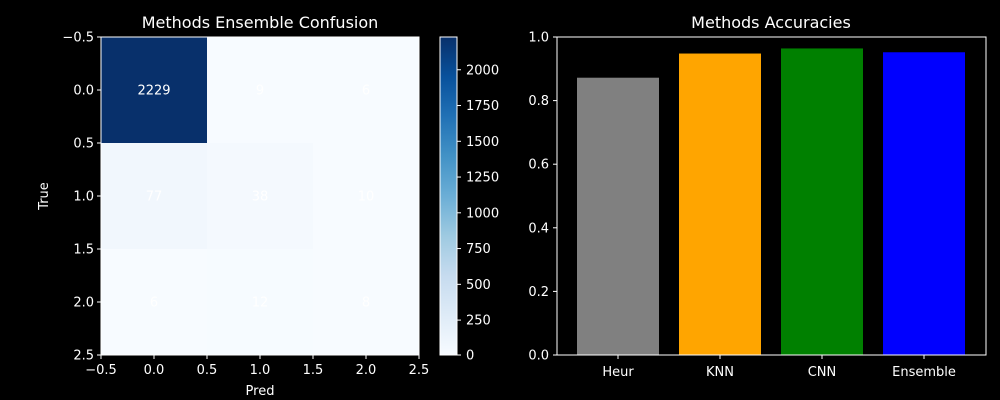  What do you see at coordinates (618, 216) in the screenshot?
I see `bar-heur` at bounding box center [618, 216].